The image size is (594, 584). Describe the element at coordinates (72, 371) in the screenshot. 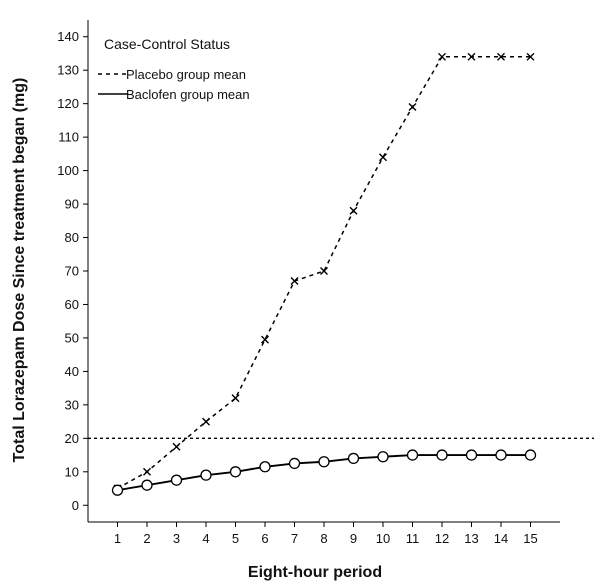

I see `y-tick-label: 40` at that location.